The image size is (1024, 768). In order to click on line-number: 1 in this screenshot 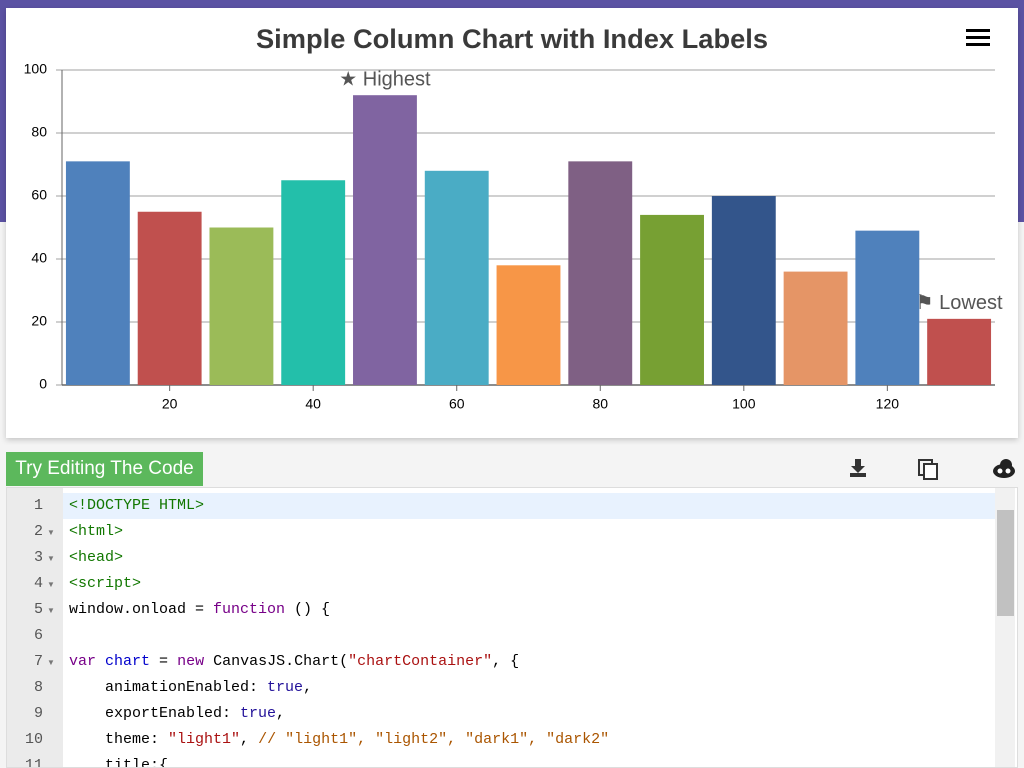, I will do `click(38, 505)`.